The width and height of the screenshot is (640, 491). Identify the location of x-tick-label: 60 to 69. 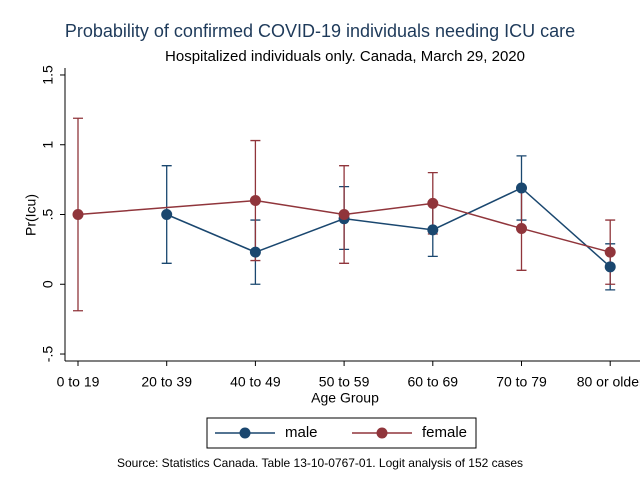
(432, 382).